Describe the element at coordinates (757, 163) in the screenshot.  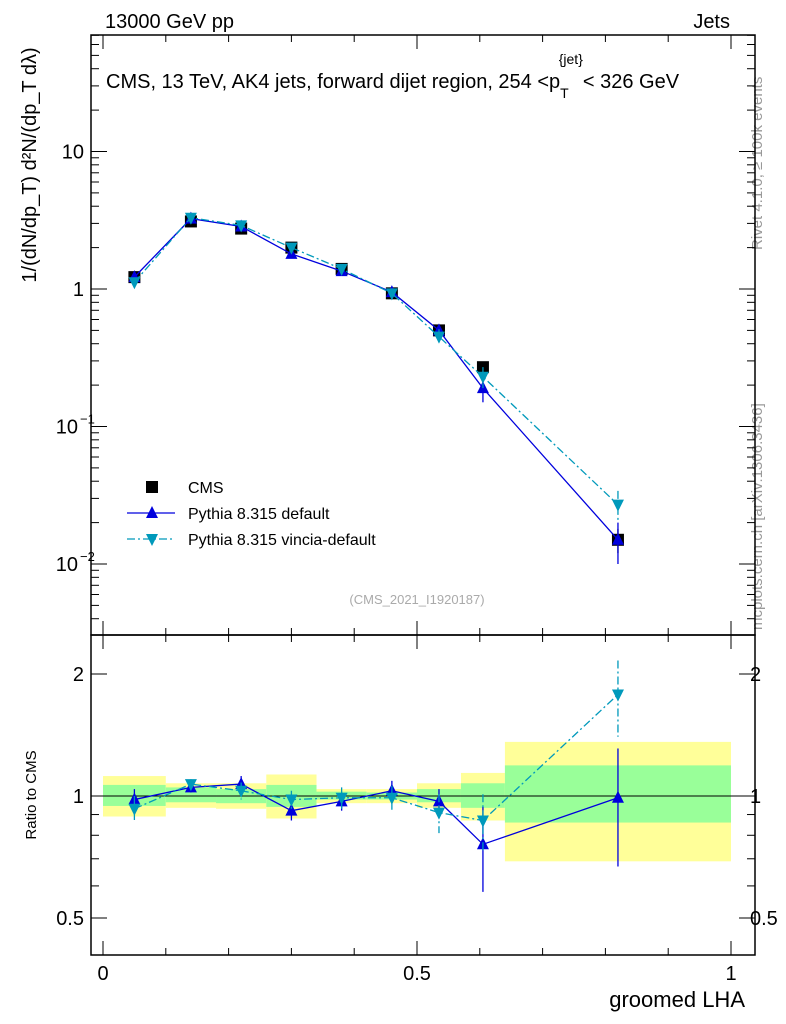
I see `rivet-label: Rivet 4.1.0, ≥ 100k events` at that location.